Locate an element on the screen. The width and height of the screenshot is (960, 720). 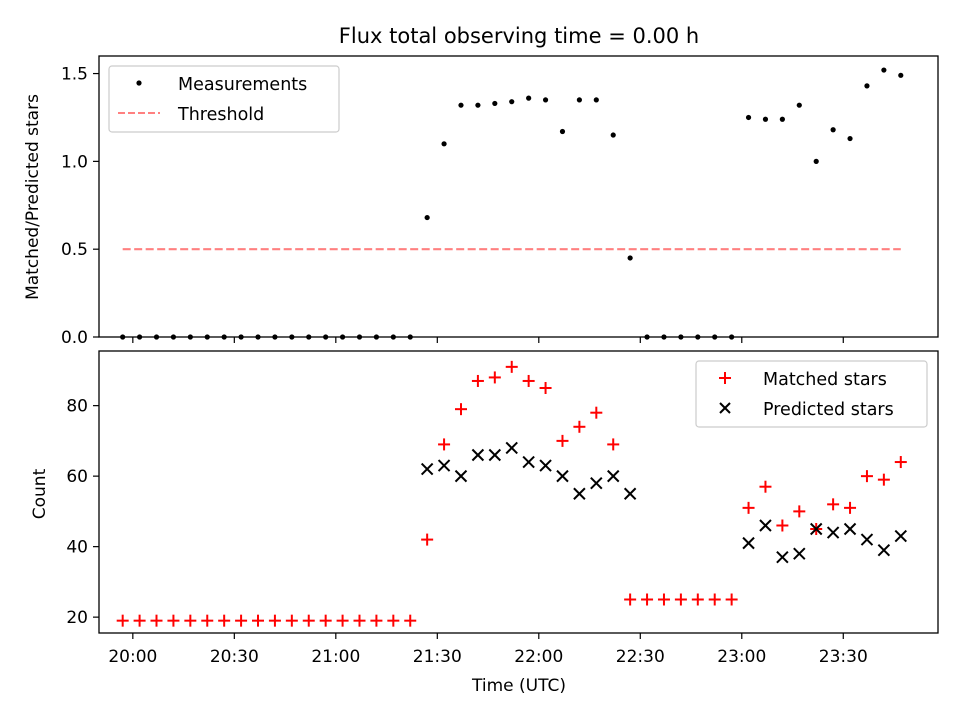
chart-title: Flux total observing time = 0.00 h is located at coordinates (519, 36).